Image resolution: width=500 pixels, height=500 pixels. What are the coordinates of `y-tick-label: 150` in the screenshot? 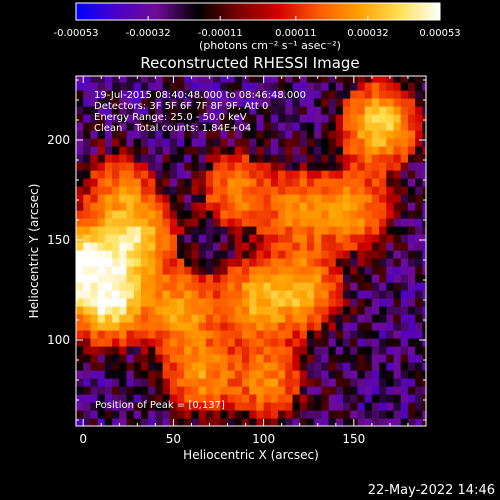 It's located at (58, 240).